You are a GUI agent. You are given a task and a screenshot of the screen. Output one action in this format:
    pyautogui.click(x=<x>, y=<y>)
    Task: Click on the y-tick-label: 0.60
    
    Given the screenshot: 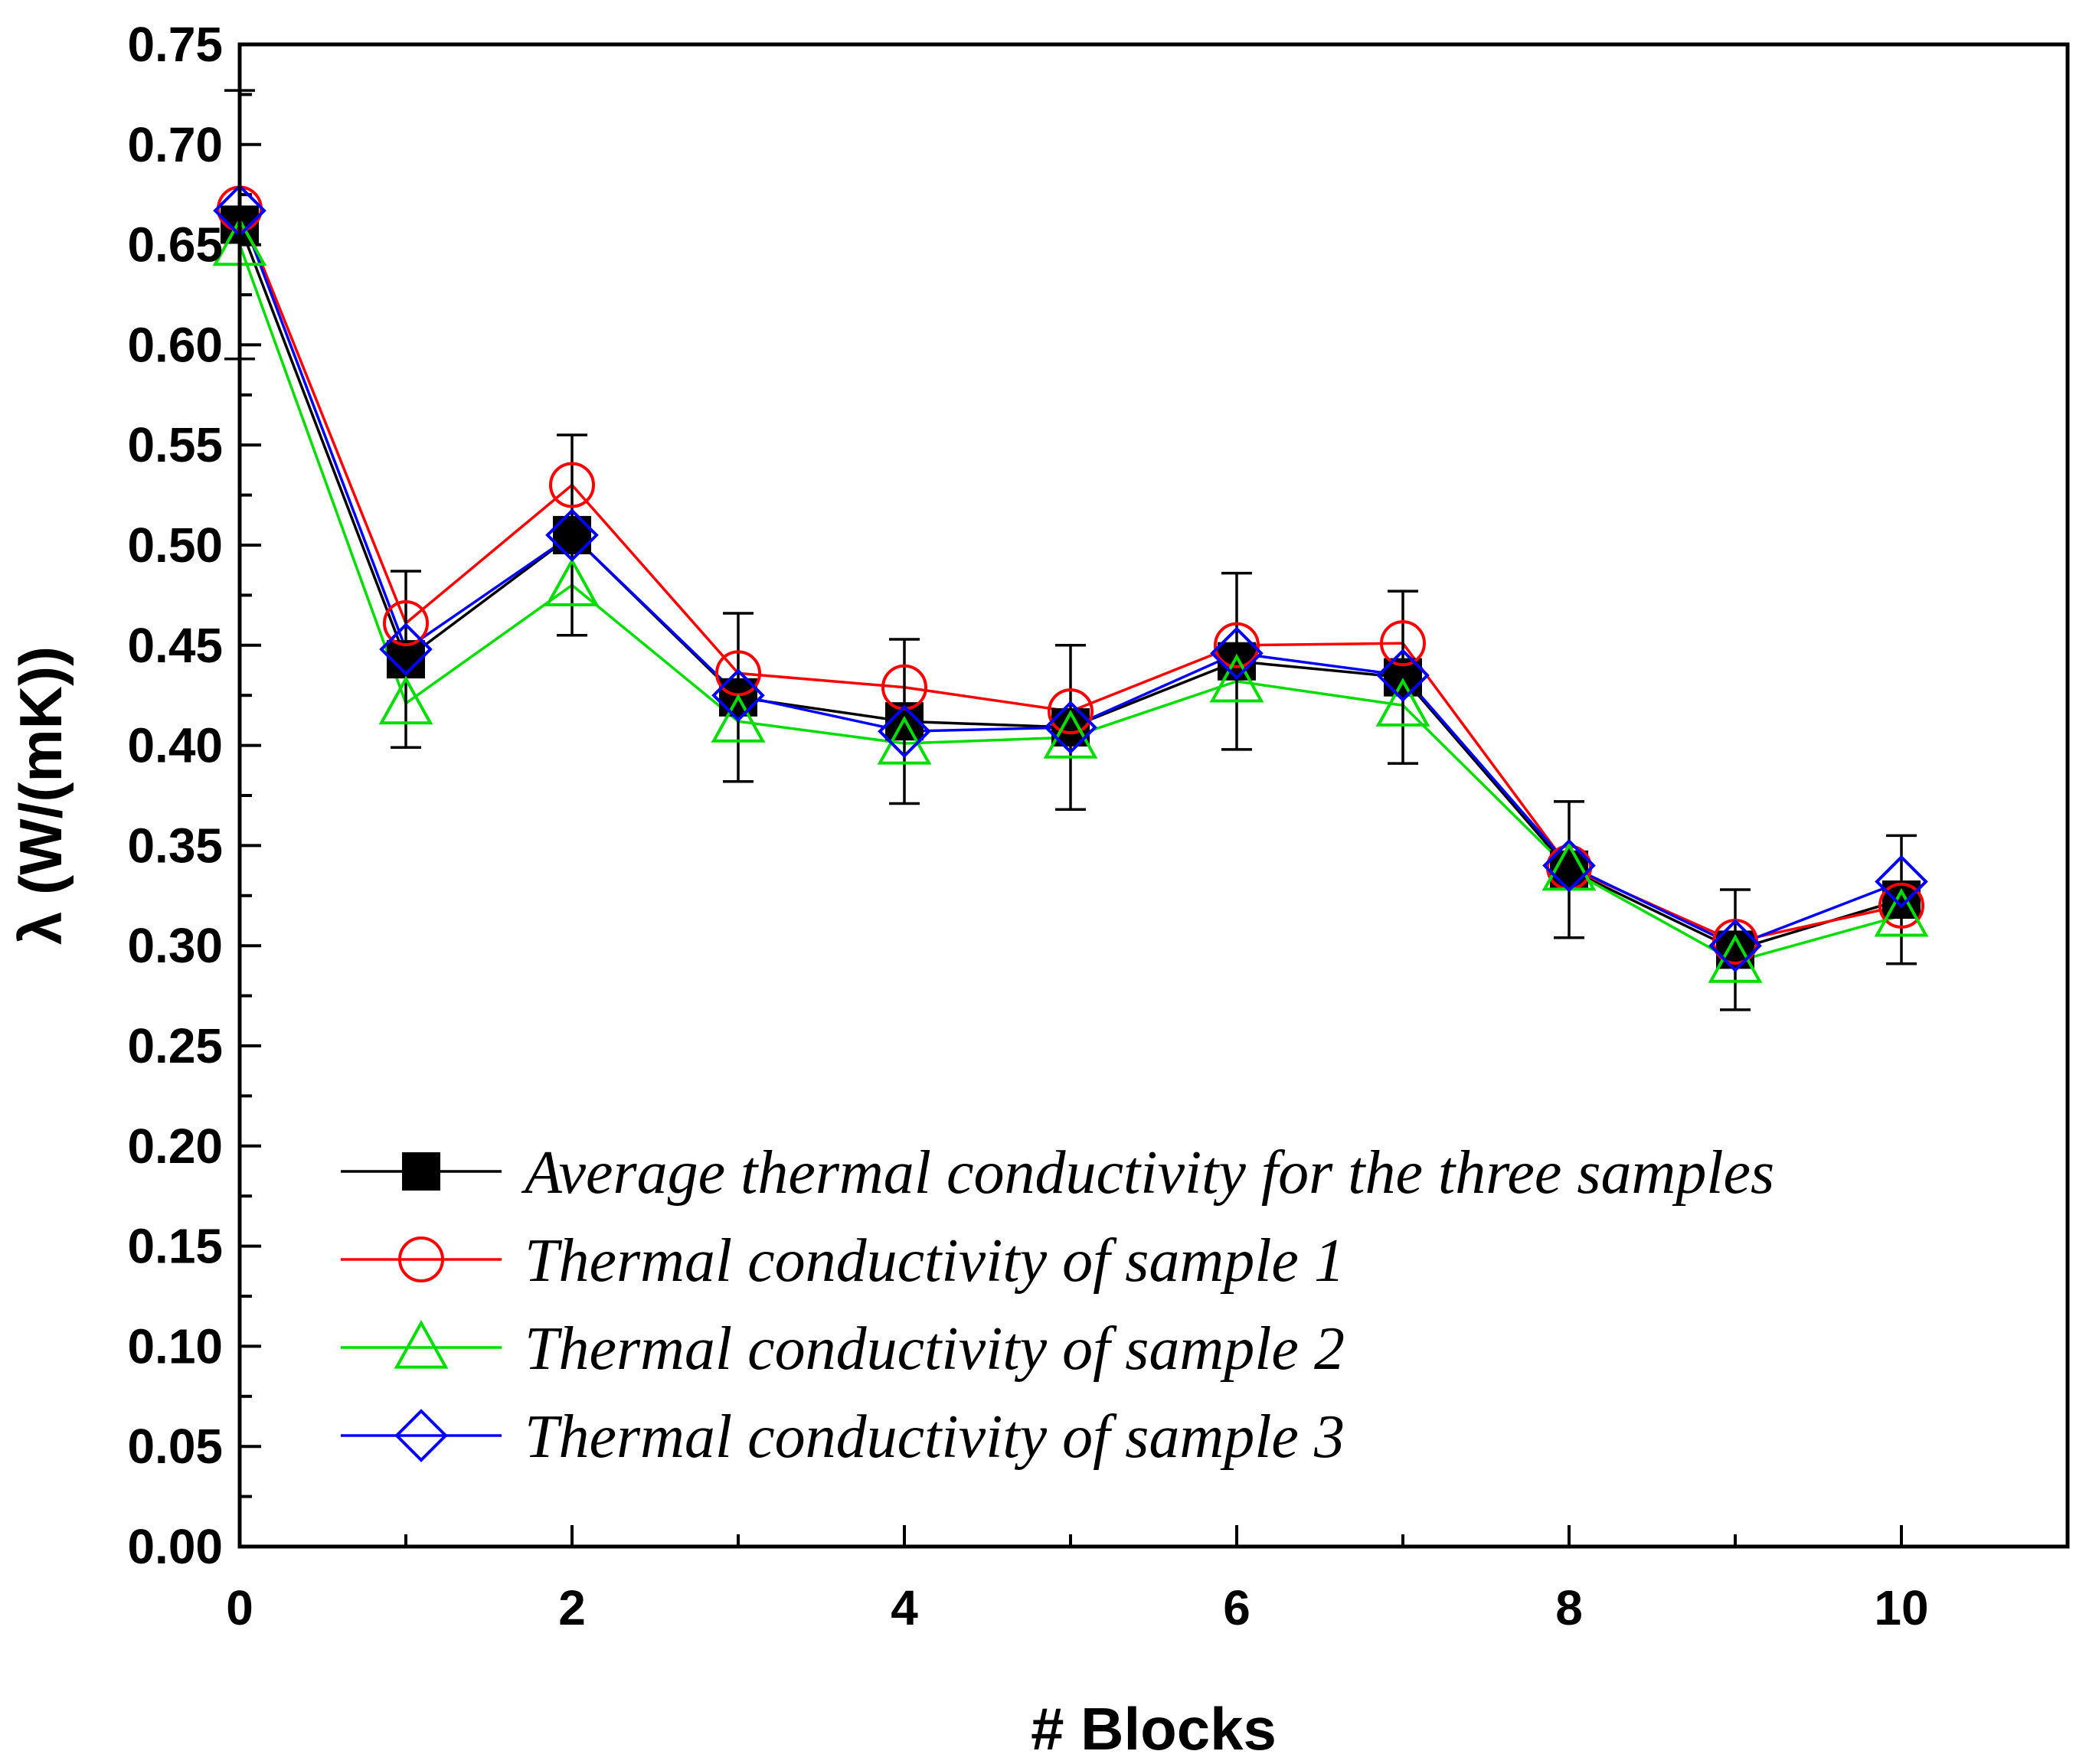 What is the action you would take?
    pyautogui.click(x=175, y=344)
    